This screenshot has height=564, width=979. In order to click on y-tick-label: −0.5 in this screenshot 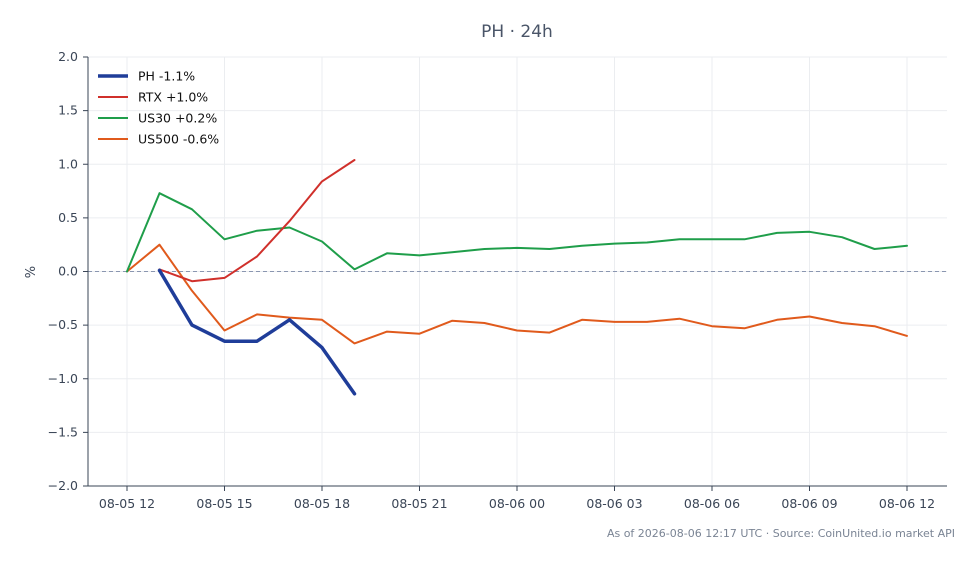, I will do `click(63, 324)`.